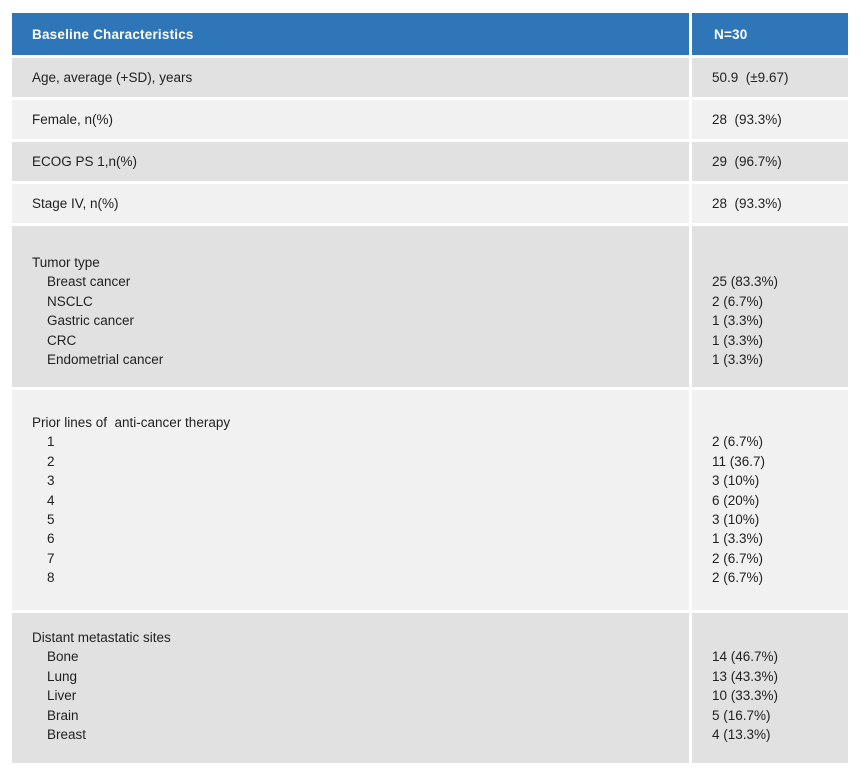 This screenshot has width=863, height=775. What do you see at coordinates (745, 657) in the screenshot?
I see `section-item-value: 14 (46.7%)` at bounding box center [745, 657].